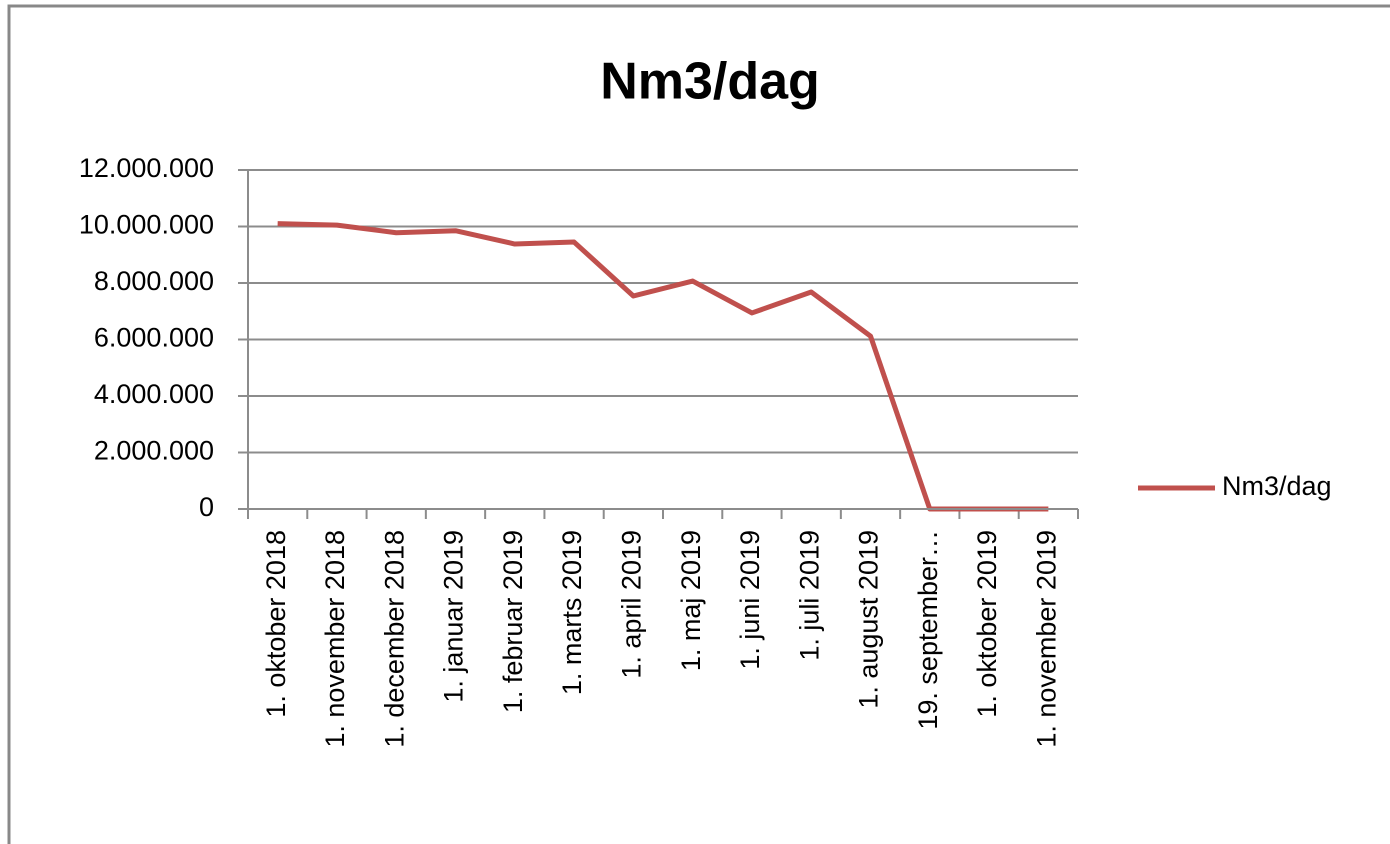 This screenshot has width=1390, height=844. Describe the element at coordinates (691, 600) in the screenshot. I see `x-tick-label: 1. maj 2019` at that location.